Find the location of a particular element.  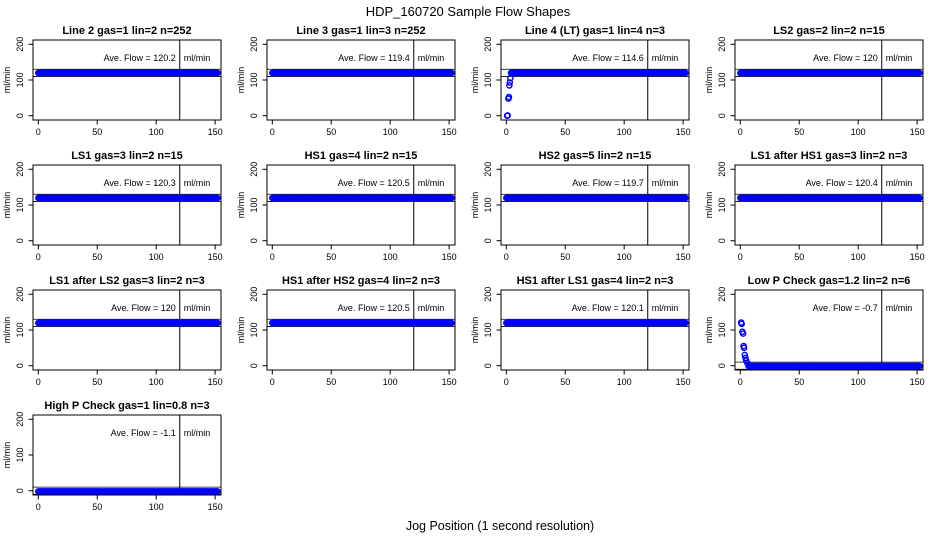

subplot-title: HS1 after HS2 gas=4 lin=2 n=3 is located at coordinates (361, 281).